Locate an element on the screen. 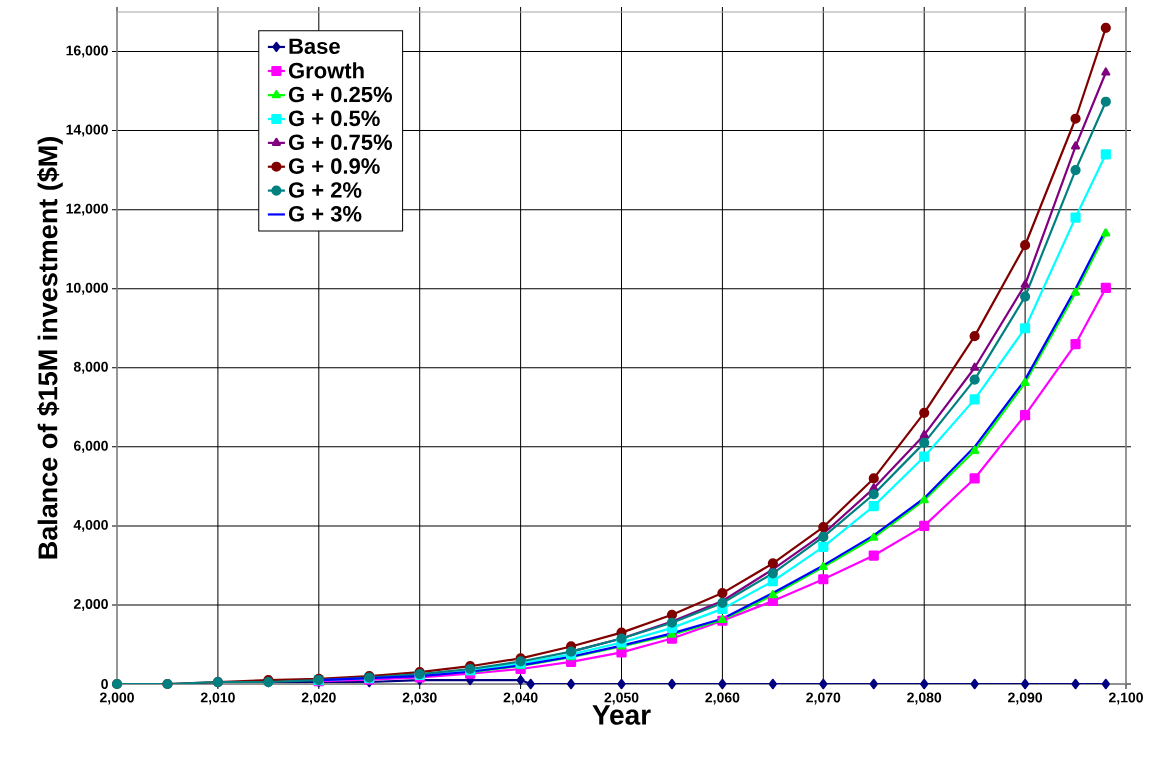 This screenshot has height=769, width=1158. y-tick-label: 0 is located at coordinates (104, 684).